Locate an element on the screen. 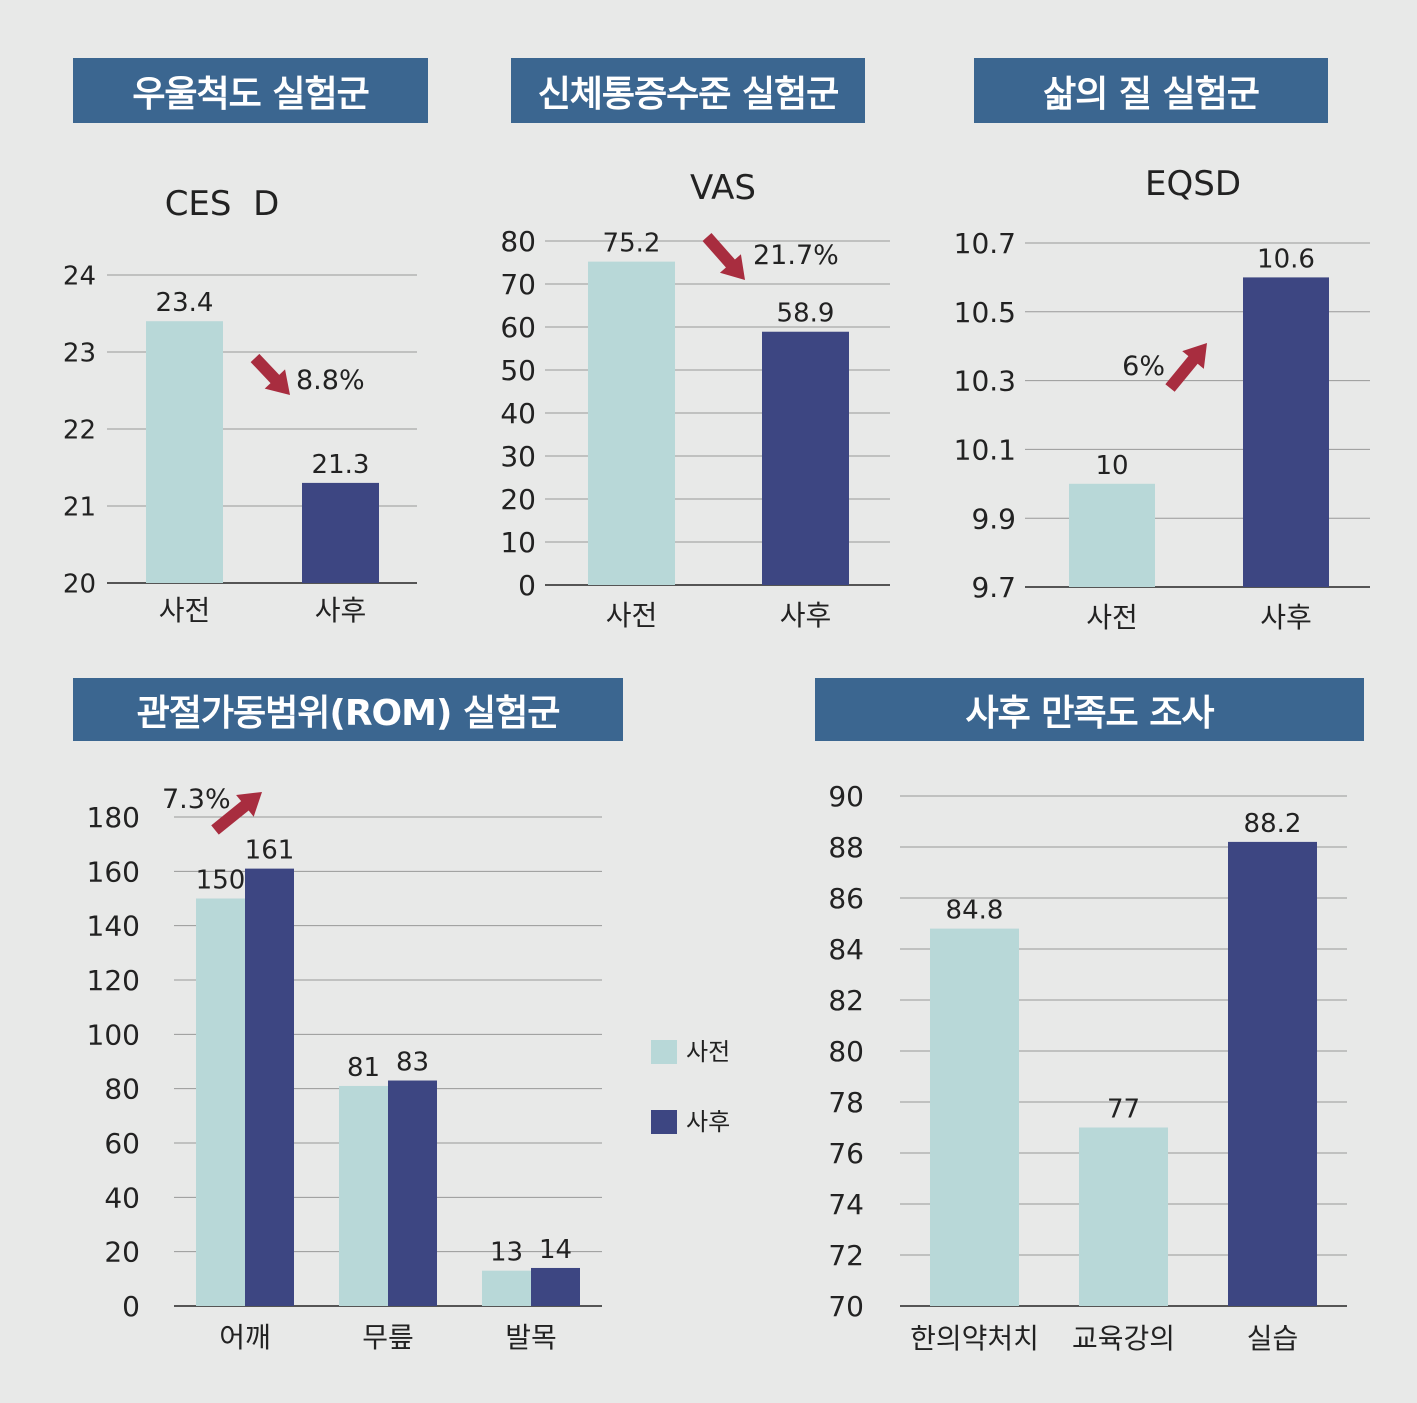 The image size is (1417, 1403). subtitle-eqsd: EQSD is located at coordinates (1193, 184).